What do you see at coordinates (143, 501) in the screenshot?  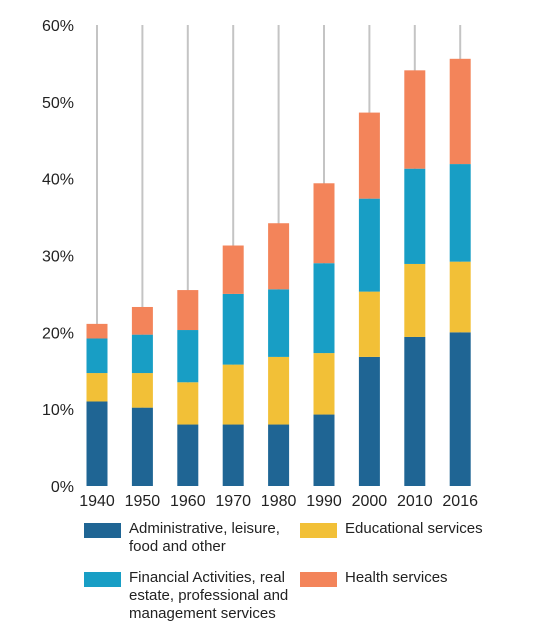 I see `x-tick-label: 1950` at bounding box center [143, 501].